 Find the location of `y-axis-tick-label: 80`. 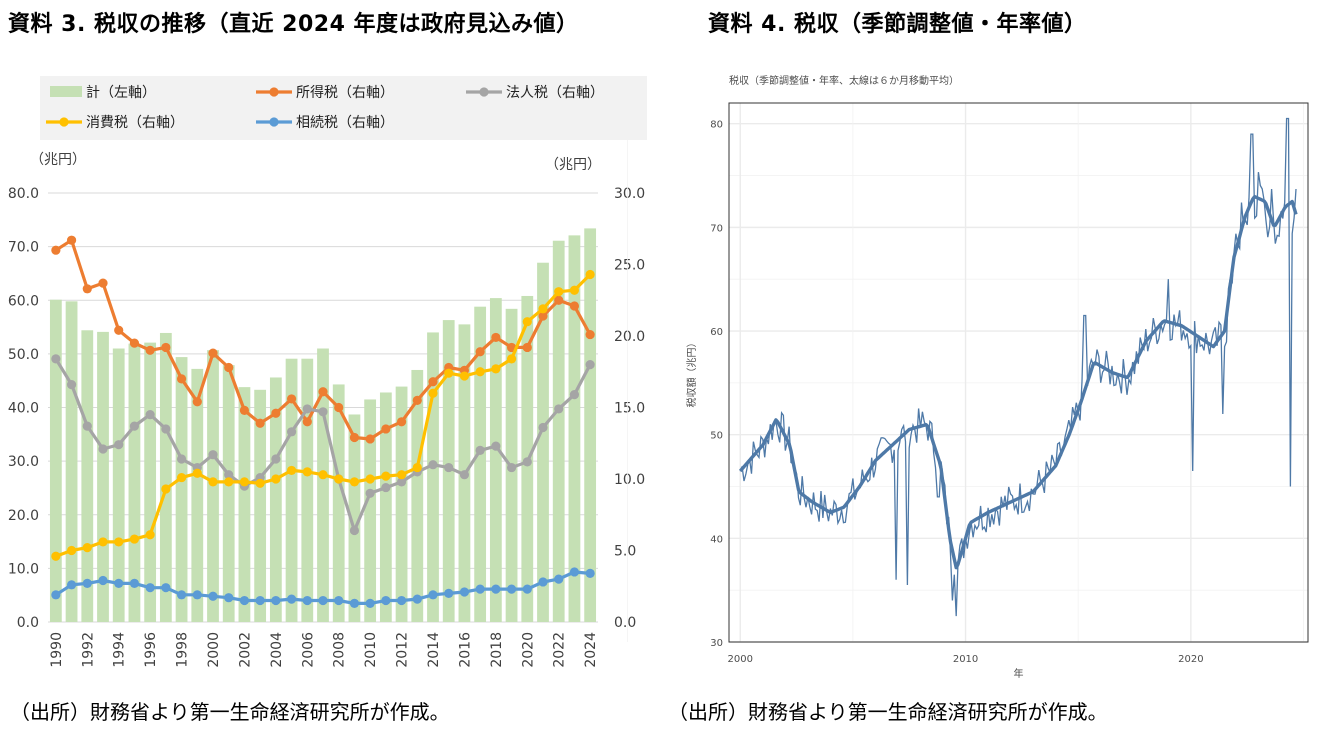

y-axis-tick-label: 80 is located at coordinates (716, 125).